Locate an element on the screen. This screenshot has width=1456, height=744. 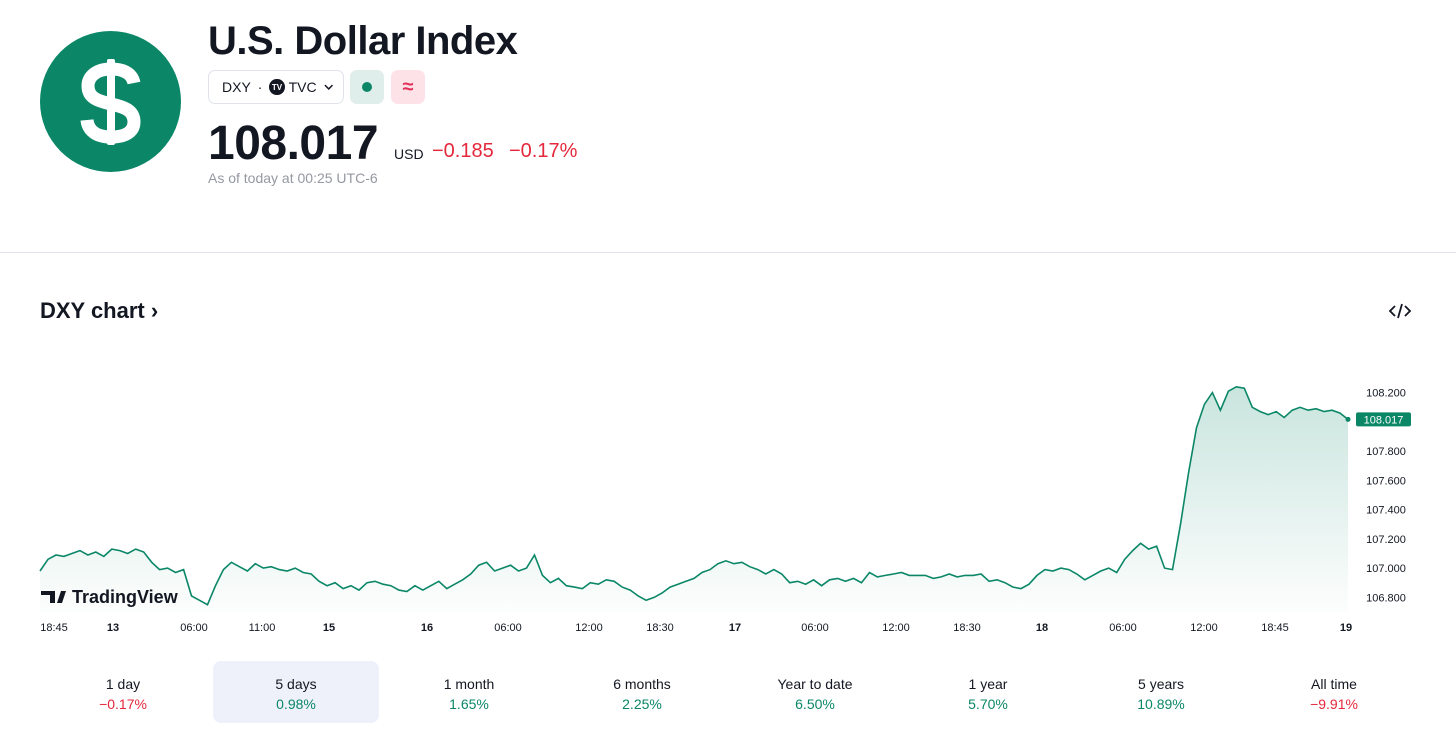
tradingview-watermark: TradingView is located at coordinates (110, 597).